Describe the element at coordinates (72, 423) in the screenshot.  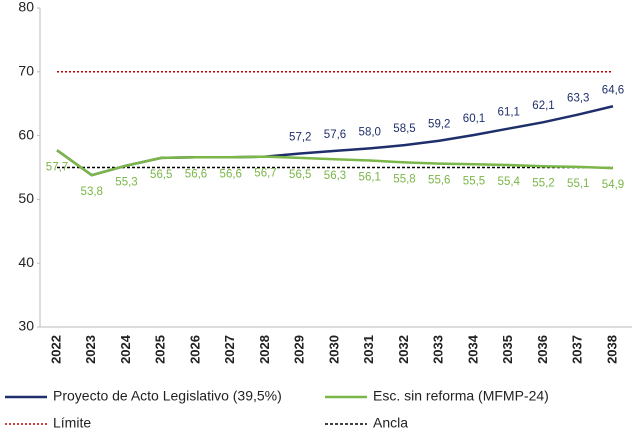
I see `legend-label: Límite` at that location.